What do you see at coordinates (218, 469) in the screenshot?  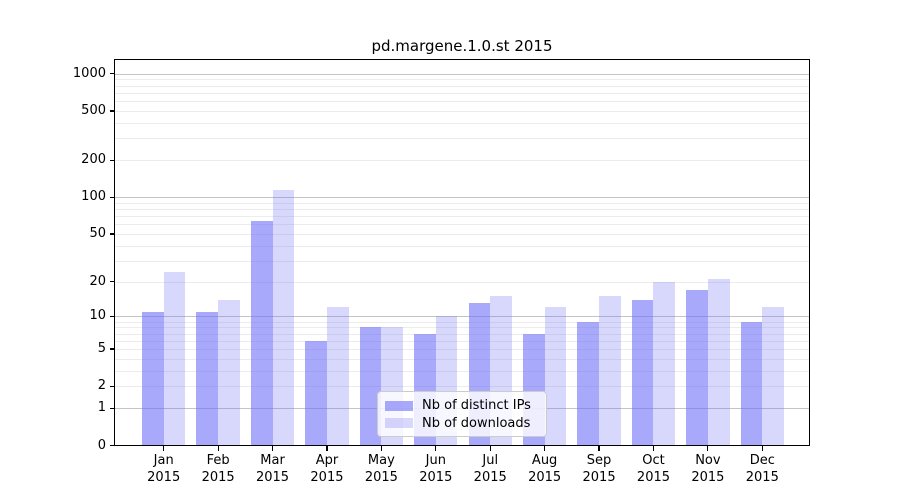 I see `x-tick-label: Feb 2015` at bounding box center [218, 469].